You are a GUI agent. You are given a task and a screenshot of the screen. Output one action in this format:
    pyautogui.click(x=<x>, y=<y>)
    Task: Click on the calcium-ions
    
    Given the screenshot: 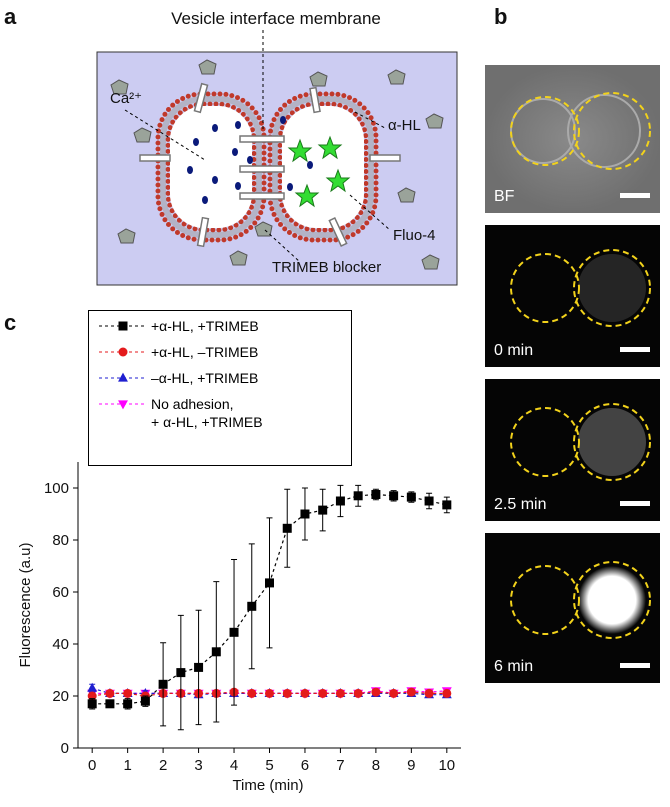 What is the action you would take?
    pyautogui.click(x=250, y=160)
    